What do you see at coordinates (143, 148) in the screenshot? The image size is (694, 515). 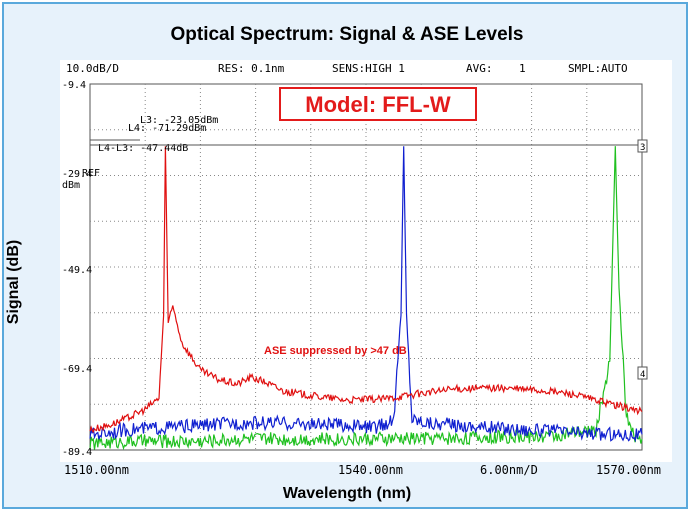 I see `marker-diff: L4-L3: -47.44dB` at bounding box center [143, 148].